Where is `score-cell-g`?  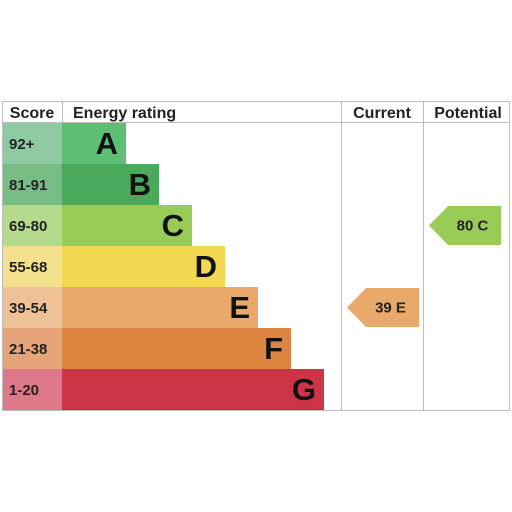 score-cell-g is located at coordinates (32, 389).